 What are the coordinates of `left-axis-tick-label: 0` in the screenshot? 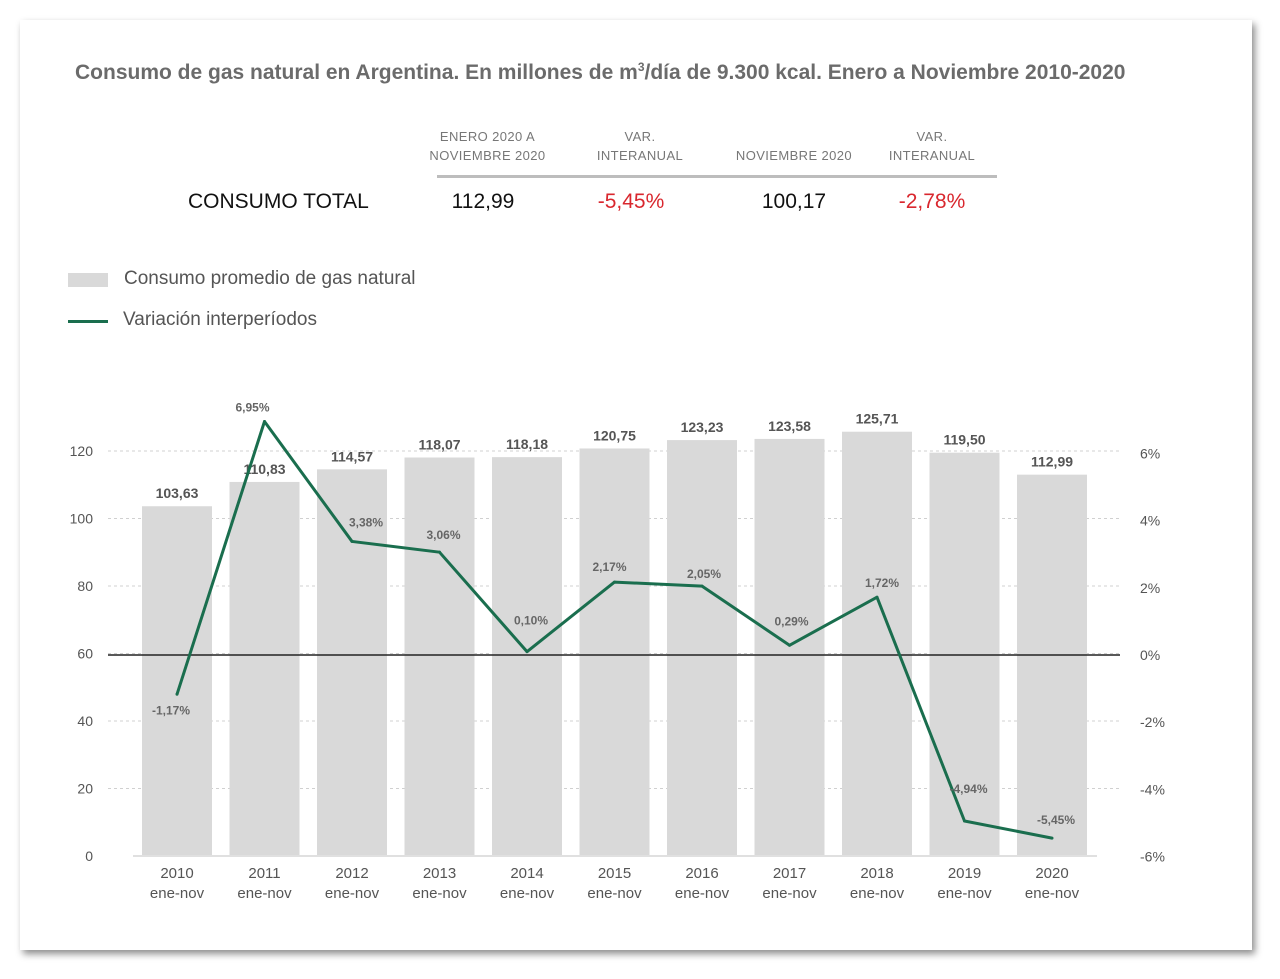 It's located at (89, 856).